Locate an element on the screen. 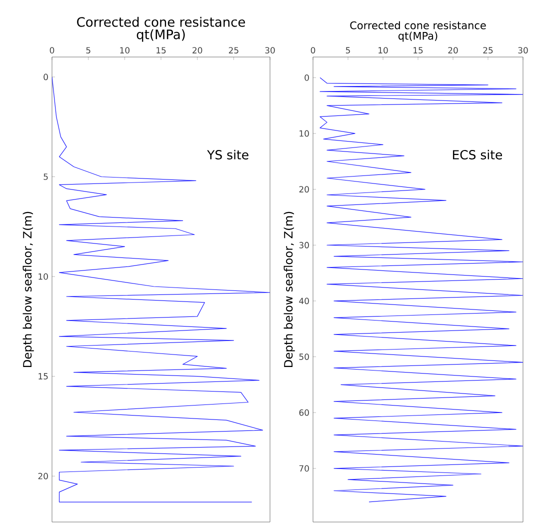 Image resolution: width=533 pixels, height=526 pixels. y-tick-label: 70 is located at coordinates (304, 468).